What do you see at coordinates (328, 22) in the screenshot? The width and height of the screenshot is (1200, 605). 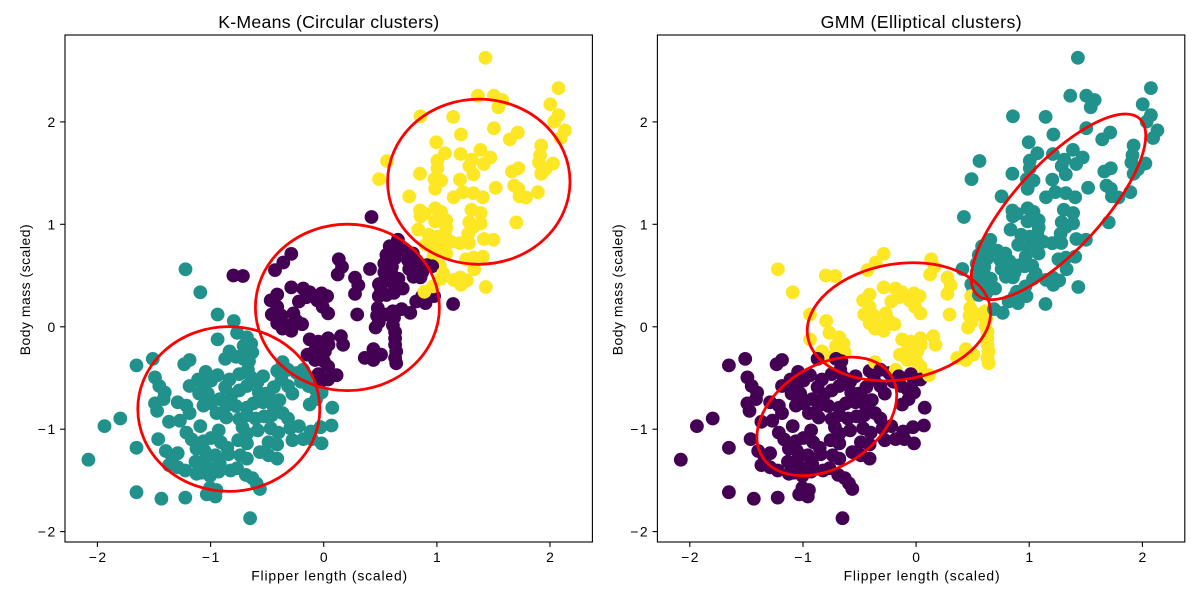 I see `svg-text: K-Means (Circular clusters)` at bounding box center [328, 22].